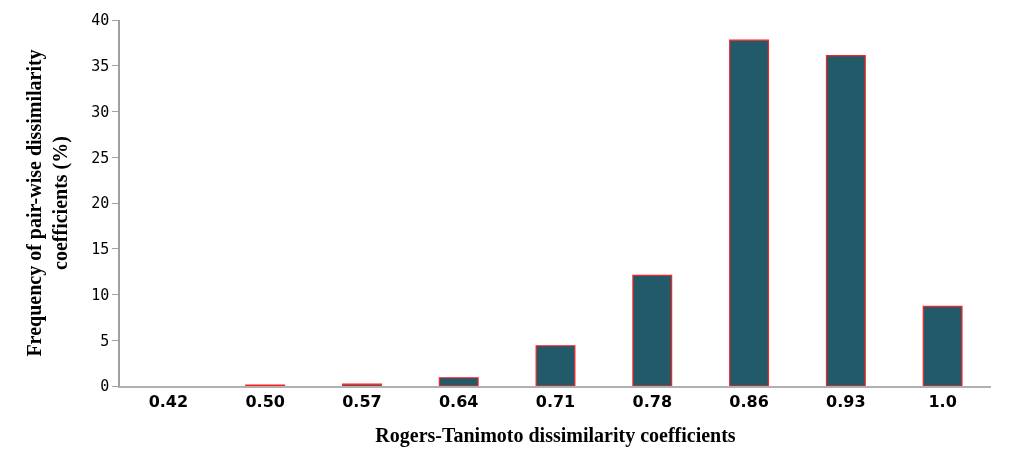 This screenshot has height=476, width=1011. I want to click on y-tick-label: 40, so click(100, 20).